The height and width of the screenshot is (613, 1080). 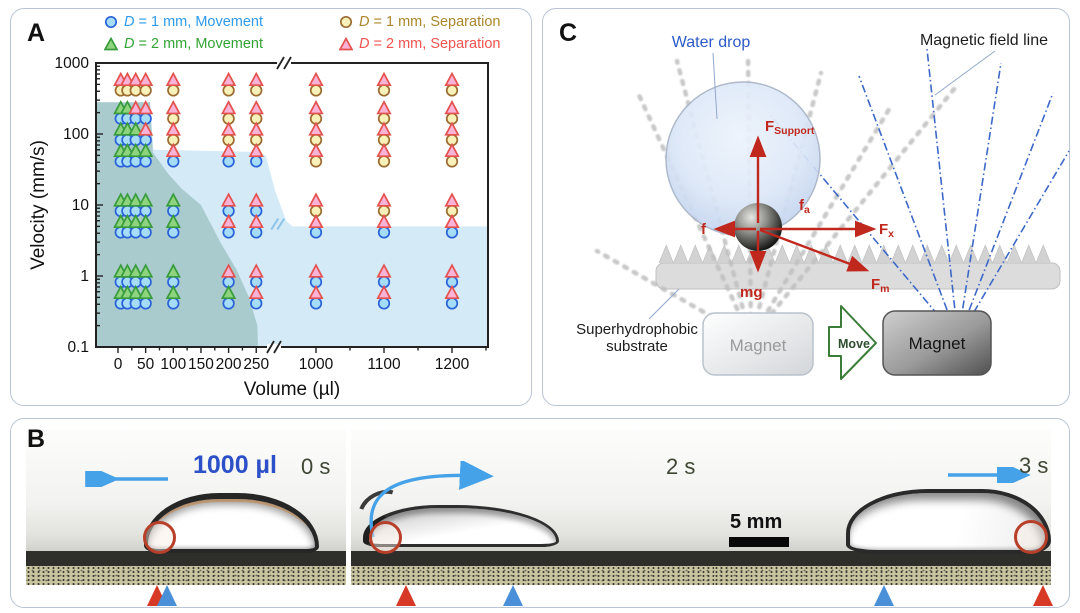 I want to click on y-axis-label: Velocity (mm/s), so click(x=38, y=205).